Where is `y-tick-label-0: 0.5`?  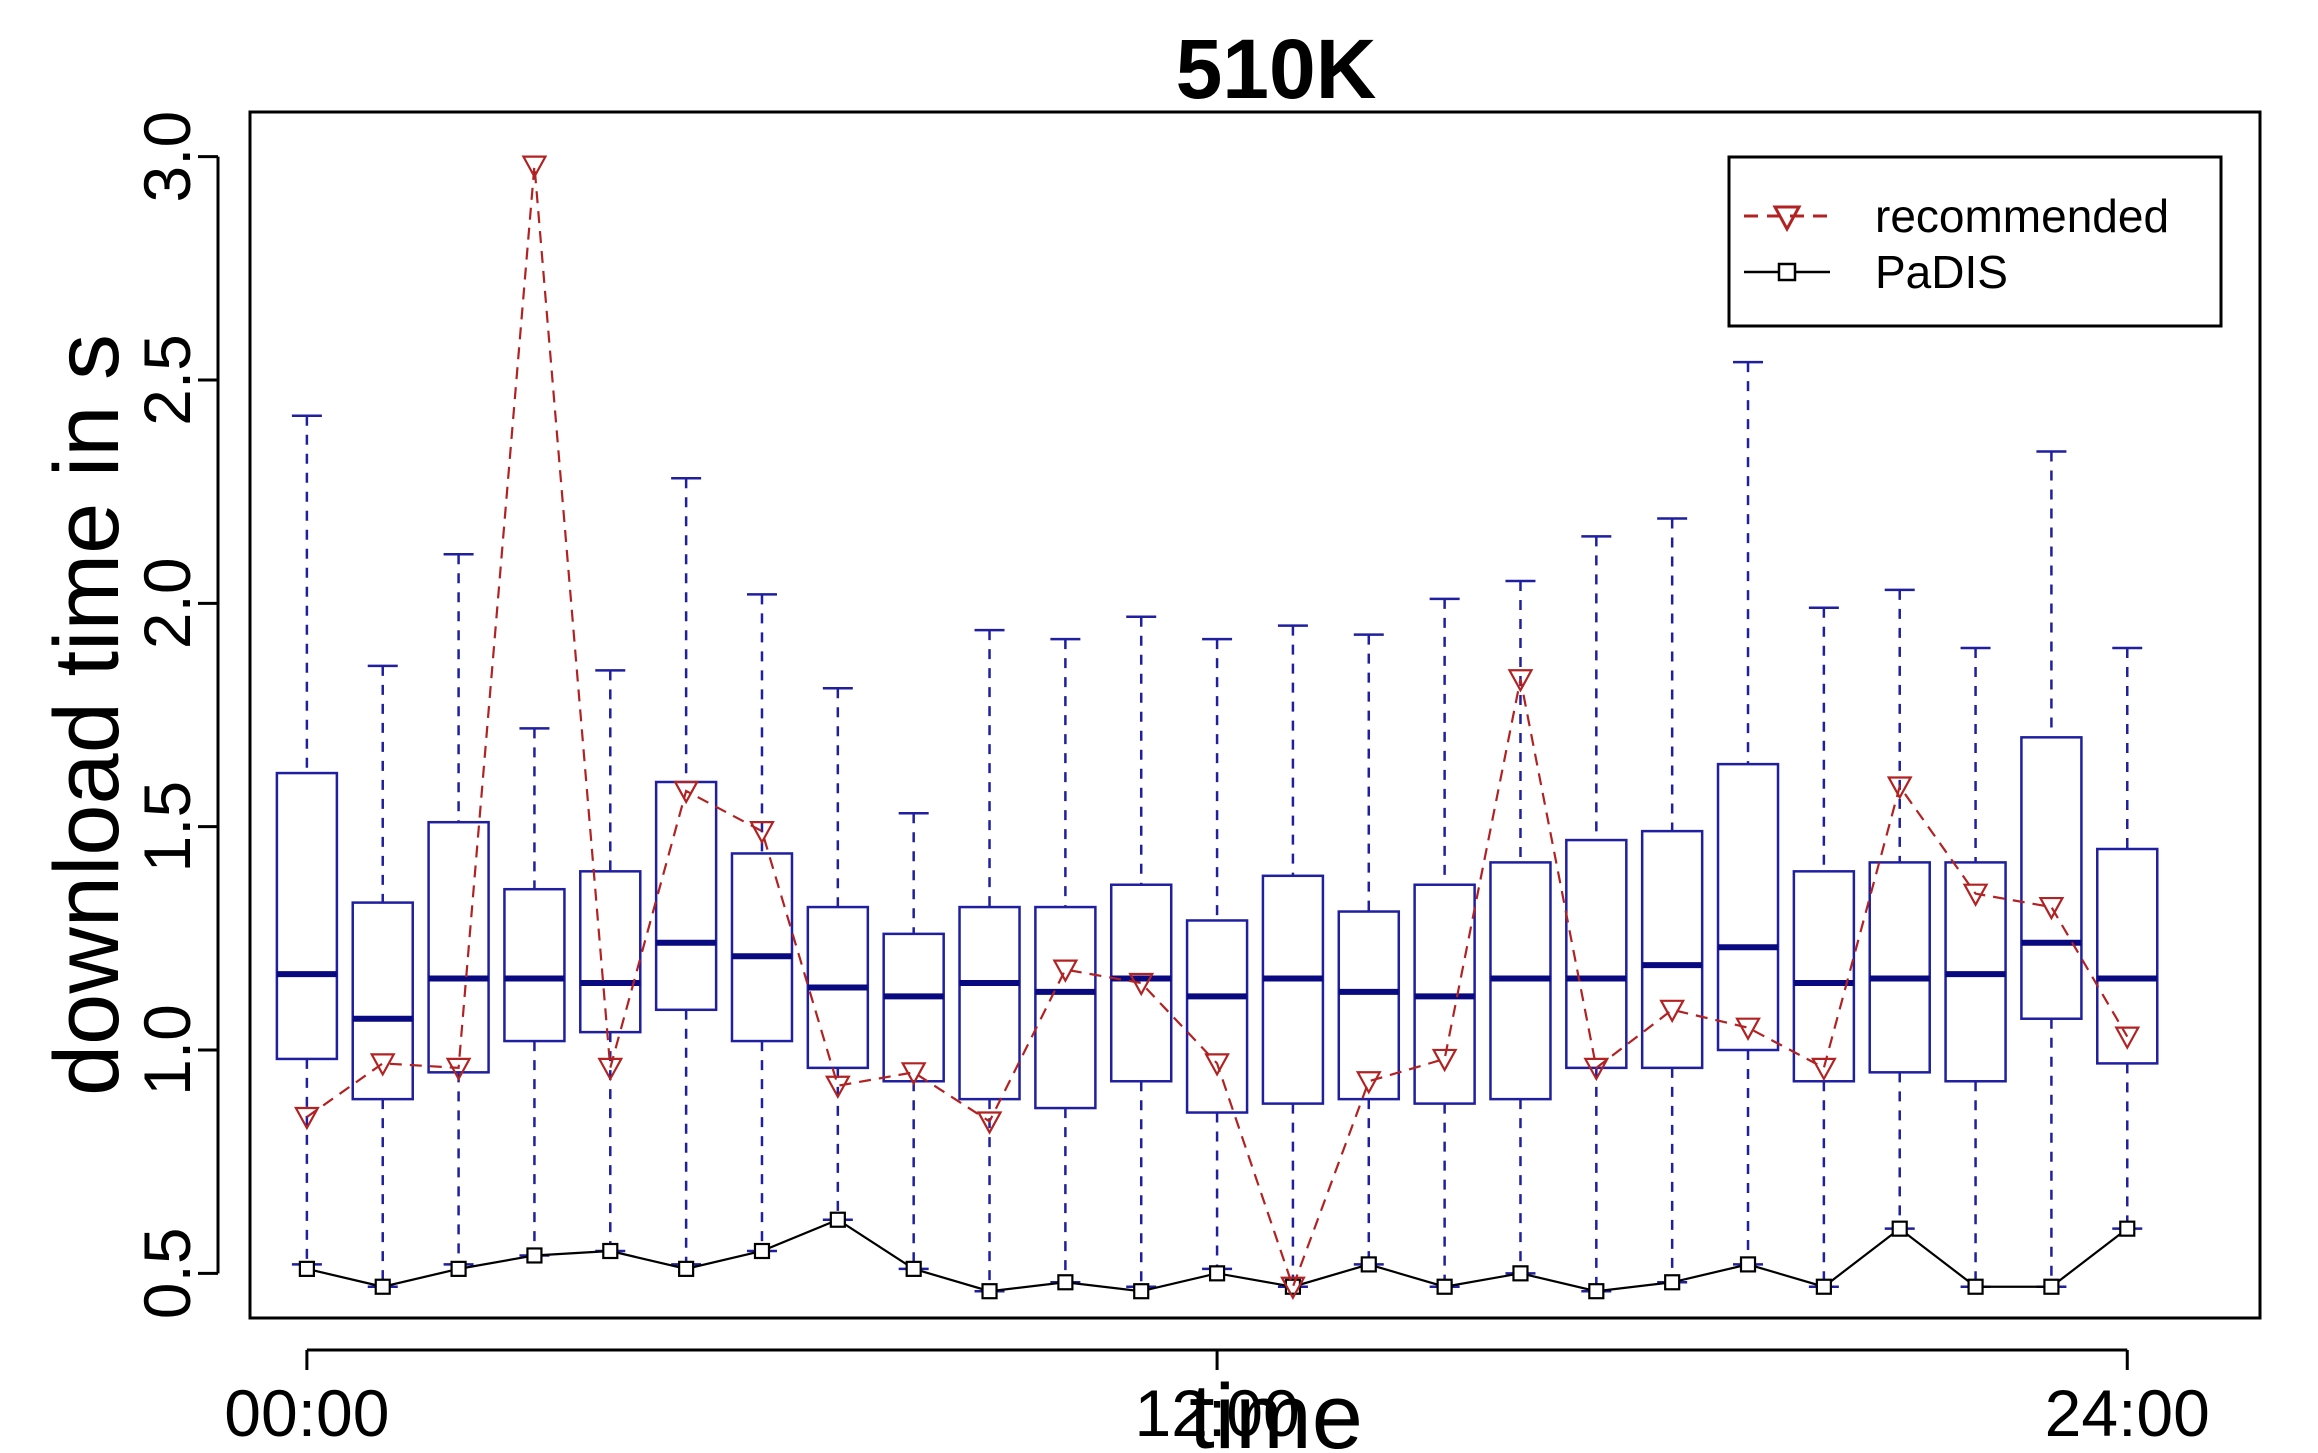 y-tick-label-0: 0.5 is located at coordinates (167, 1273).